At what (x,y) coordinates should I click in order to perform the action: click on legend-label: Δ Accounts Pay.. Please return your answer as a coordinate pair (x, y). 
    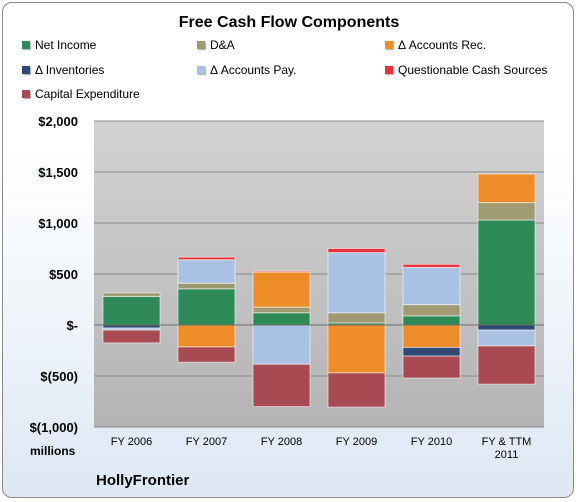
    Looking at the image, I should click on (253, 70).